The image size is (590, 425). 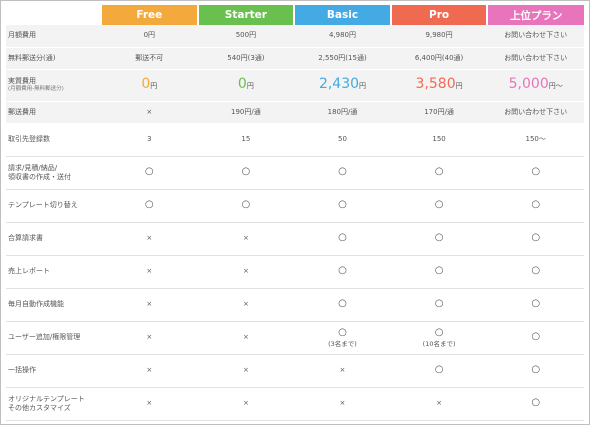 What do you see at coordinates (246, 58) in the screenshot?
I see `cell: 540円(3通)` at bounding box center [246, 58].